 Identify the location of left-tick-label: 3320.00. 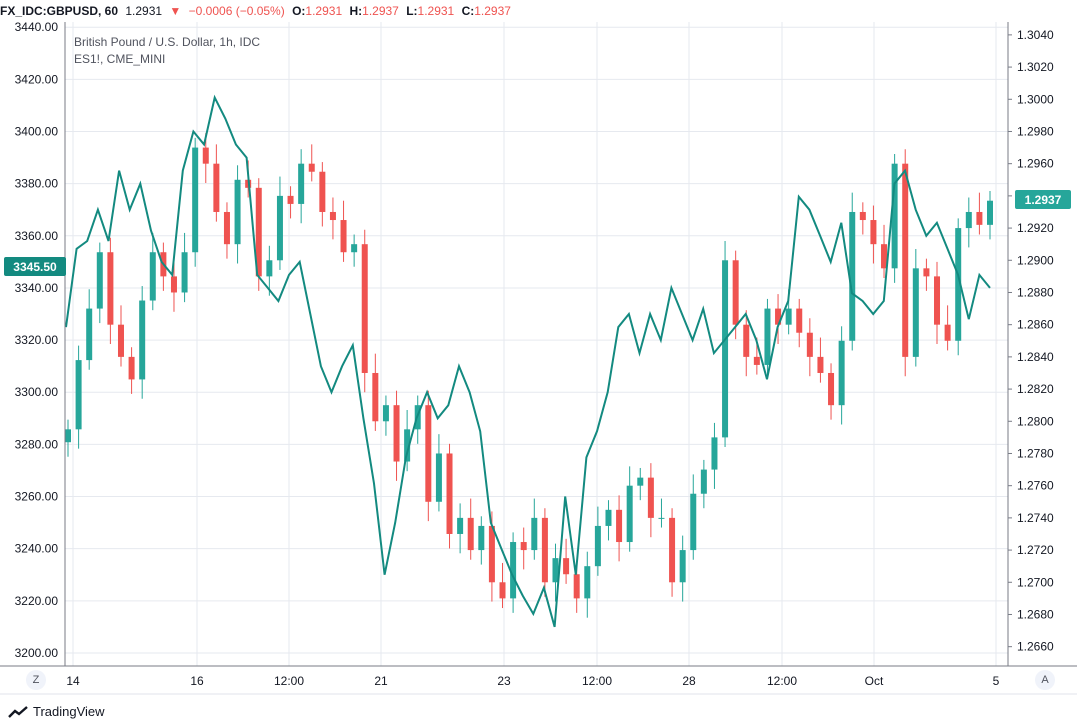
(37, 340).